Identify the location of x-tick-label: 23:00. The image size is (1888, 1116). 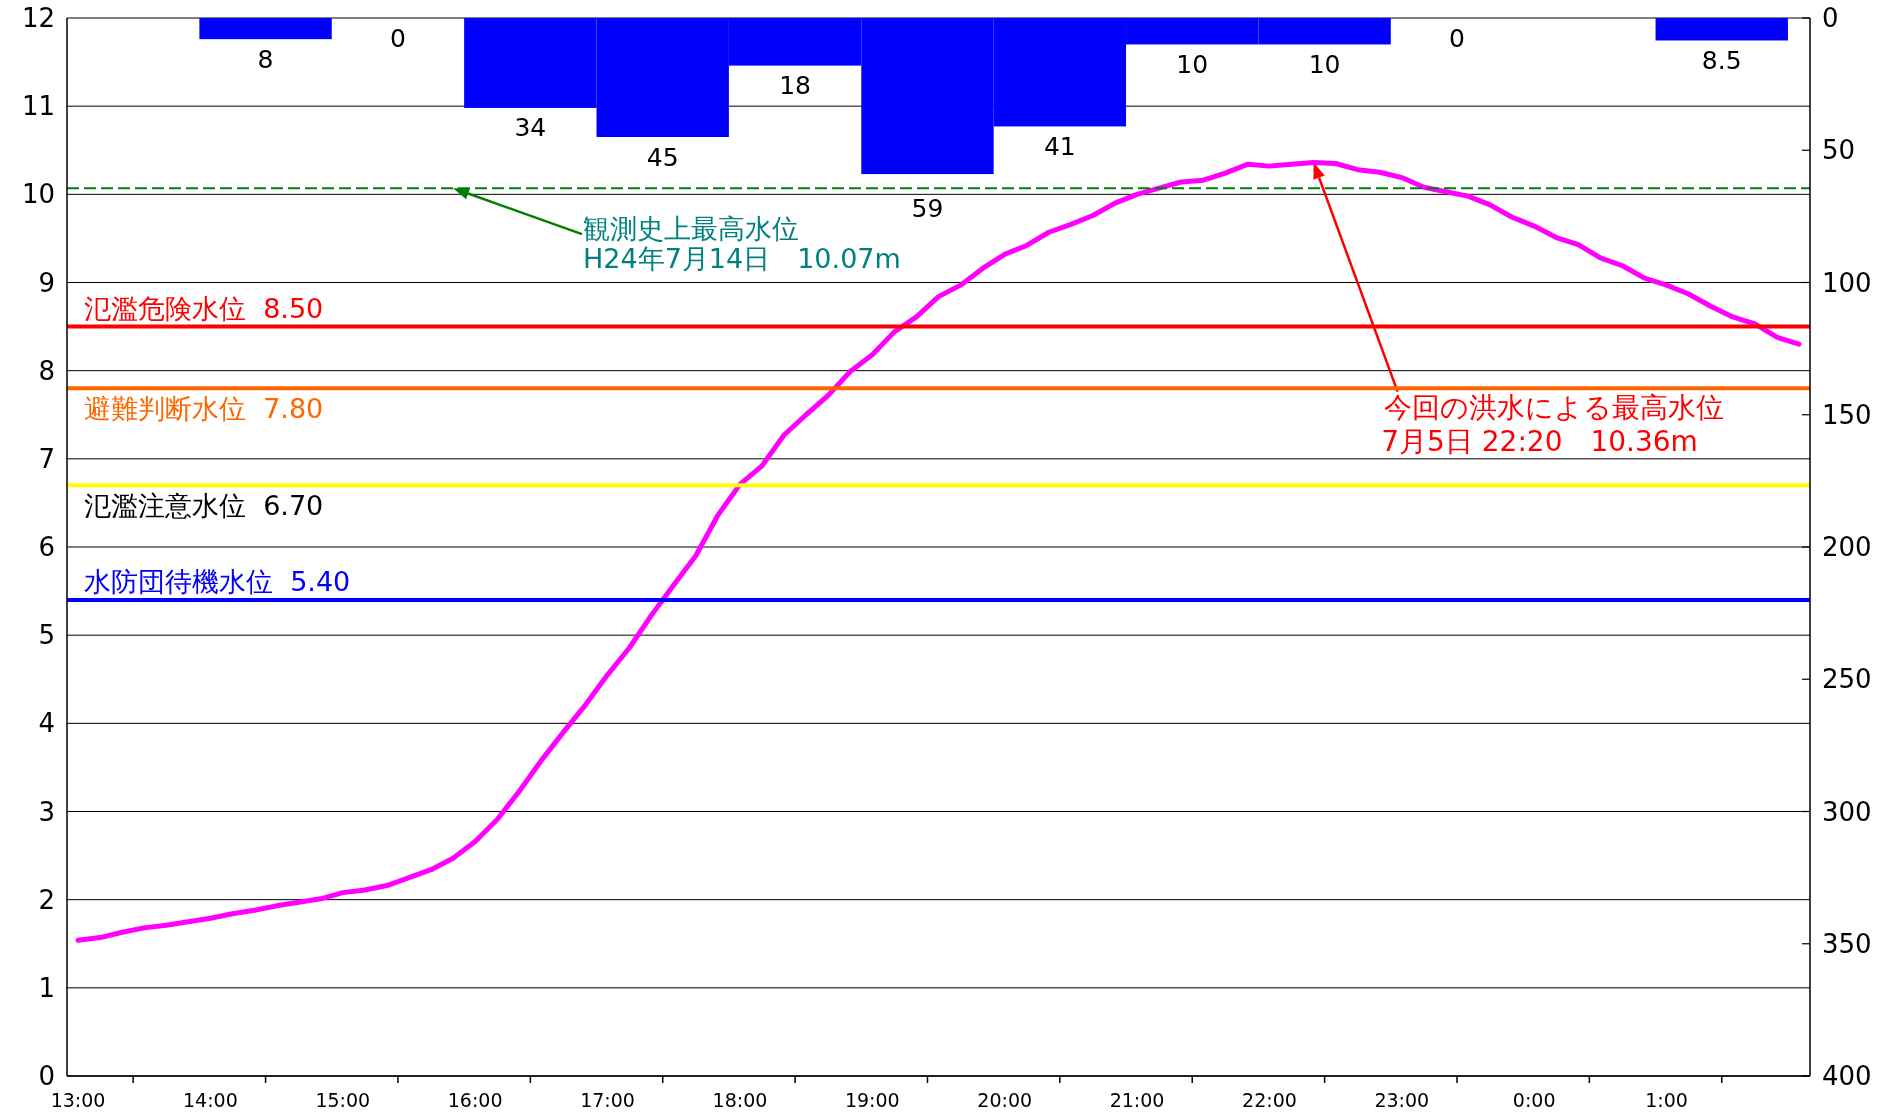
(1402, 1100).